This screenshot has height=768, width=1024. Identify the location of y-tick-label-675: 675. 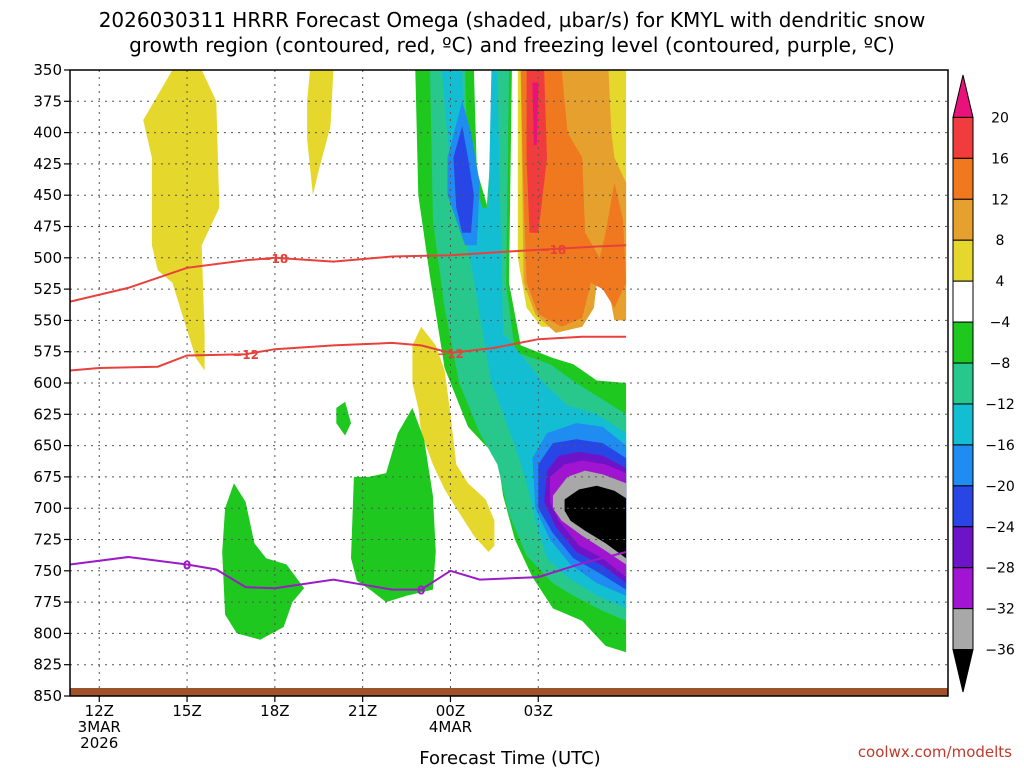
(47, 477).